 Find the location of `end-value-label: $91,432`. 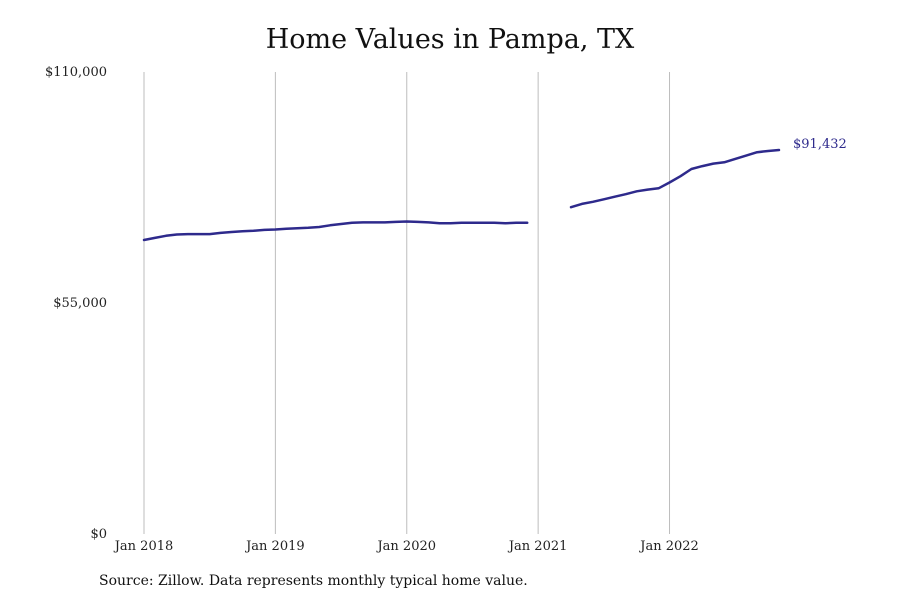

end-value-label: $91,432 is located at coordinates (820, 144).